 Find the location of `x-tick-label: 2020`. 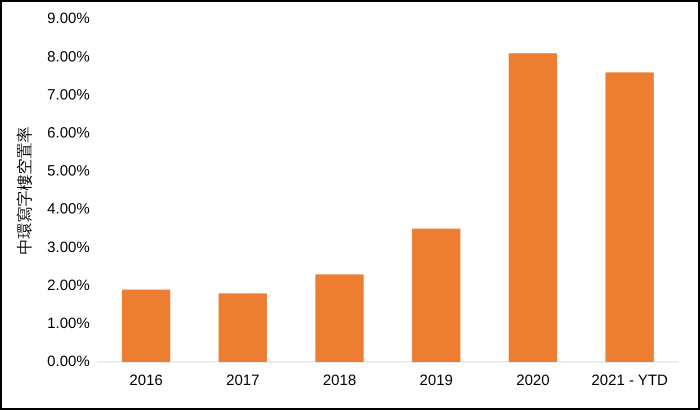

x-tick-label: 2020 is located at coordinates (533, 381).